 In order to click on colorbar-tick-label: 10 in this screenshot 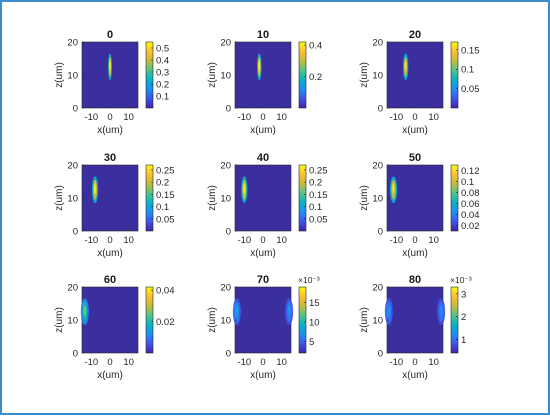, I will do `click(314, 322)`.